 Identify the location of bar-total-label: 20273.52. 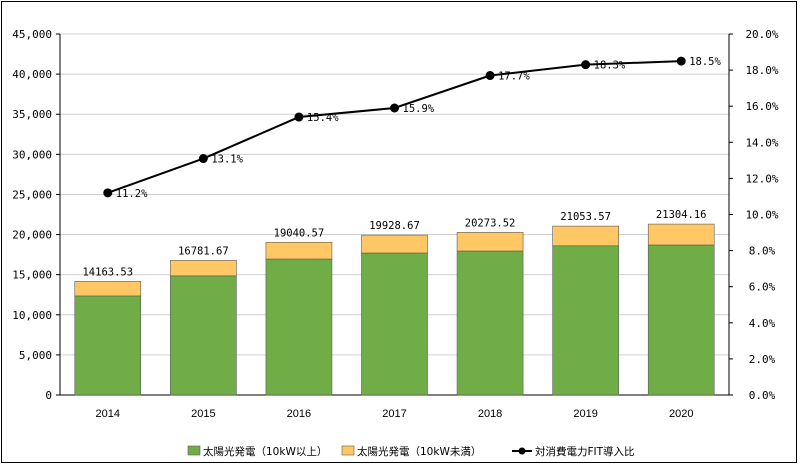
(490, 223).